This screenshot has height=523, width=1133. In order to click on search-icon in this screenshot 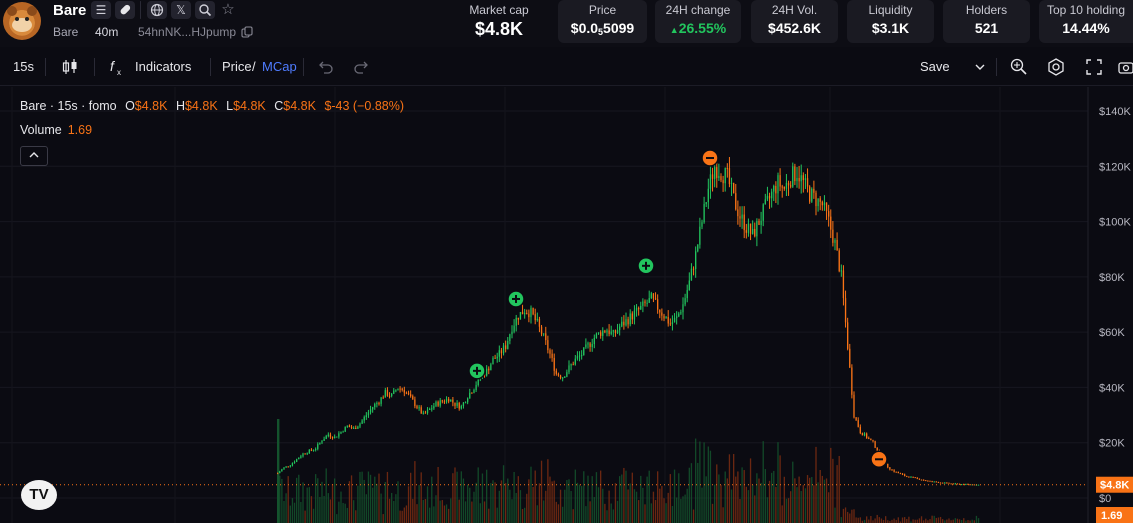, I will do `click(205, 10)`.